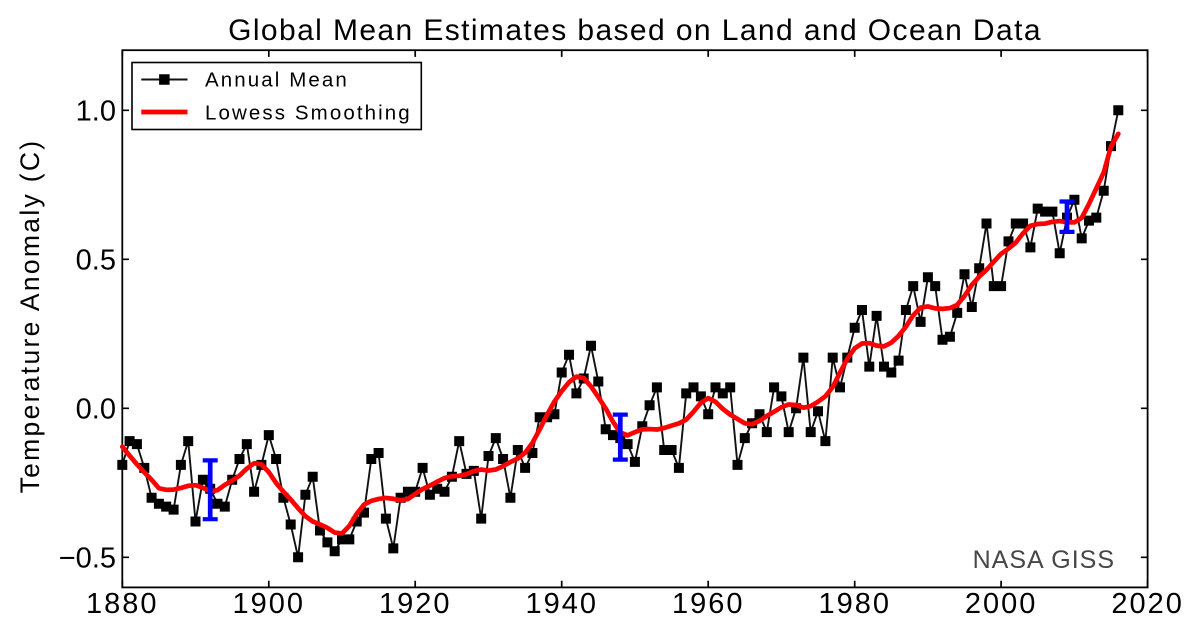 This screenshot has width=1200, height=637. I want to click on svg-text: 1940, so click(561, 604).